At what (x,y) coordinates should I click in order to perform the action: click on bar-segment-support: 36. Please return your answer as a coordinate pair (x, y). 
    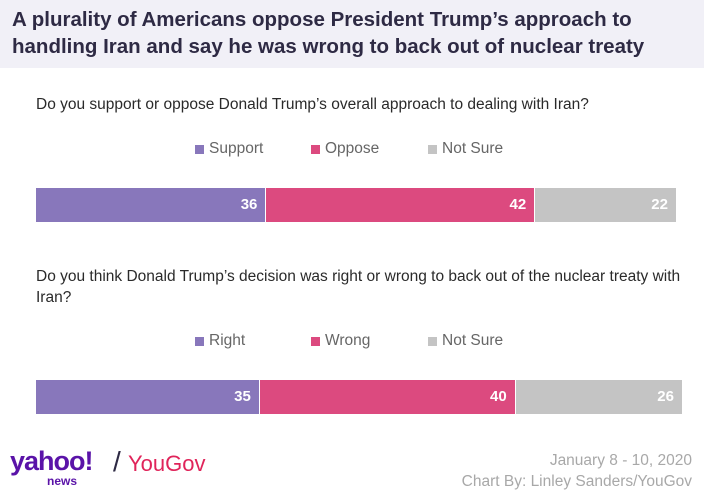
    Looking at the image, I should click on (151, 205).